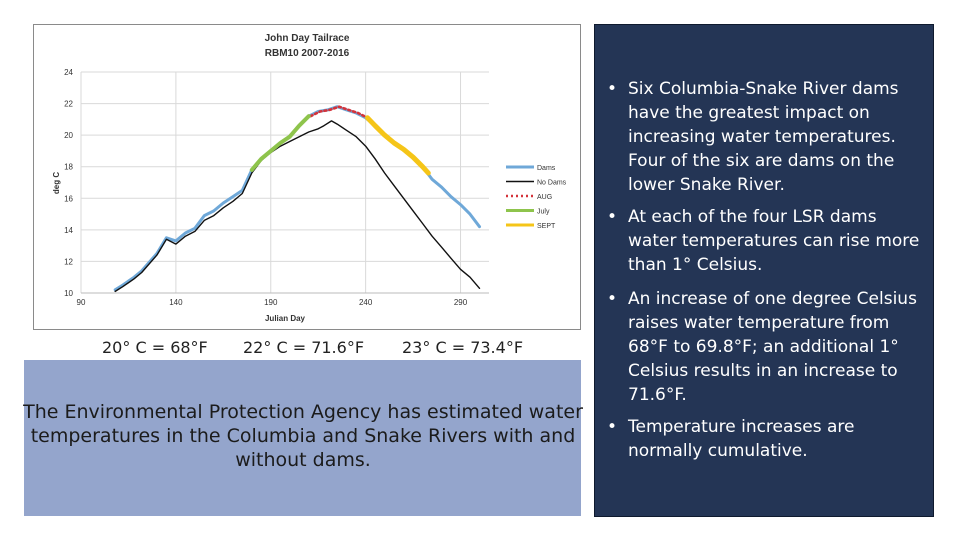 This screenshot has height=540, width=960. I want to click on chart-subtitle: RBM10 2007-2016, so click(307, 53).